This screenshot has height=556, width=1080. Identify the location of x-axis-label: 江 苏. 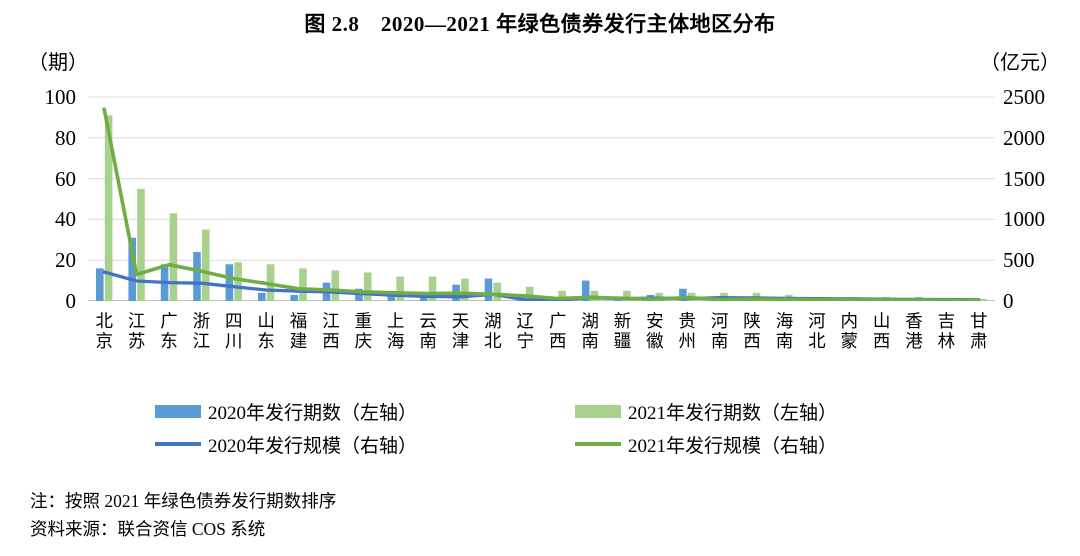
(136, 331).